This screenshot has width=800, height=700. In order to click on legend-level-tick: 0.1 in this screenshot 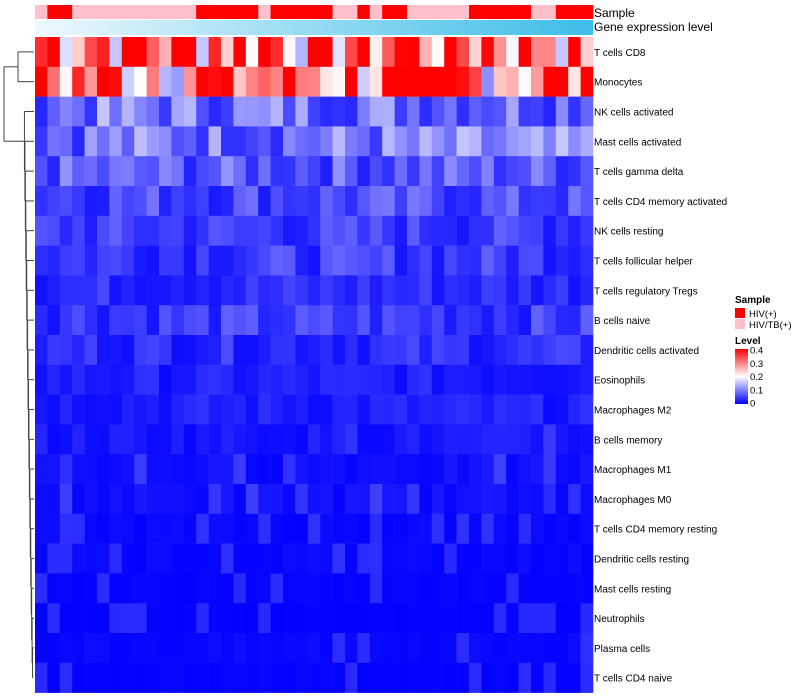, I will do `click(756, 390)`.